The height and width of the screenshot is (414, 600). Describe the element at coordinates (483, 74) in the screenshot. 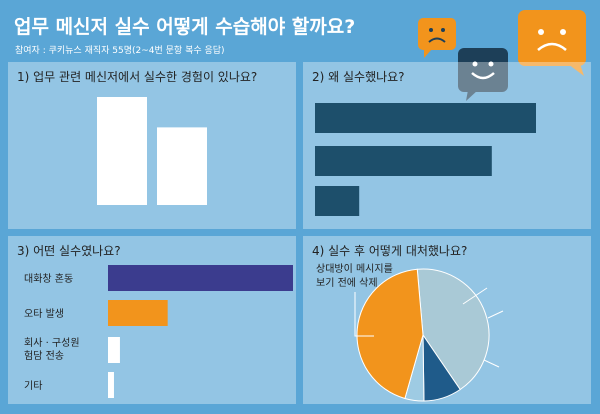

I see `smile-face-bubble-icon` at that location.